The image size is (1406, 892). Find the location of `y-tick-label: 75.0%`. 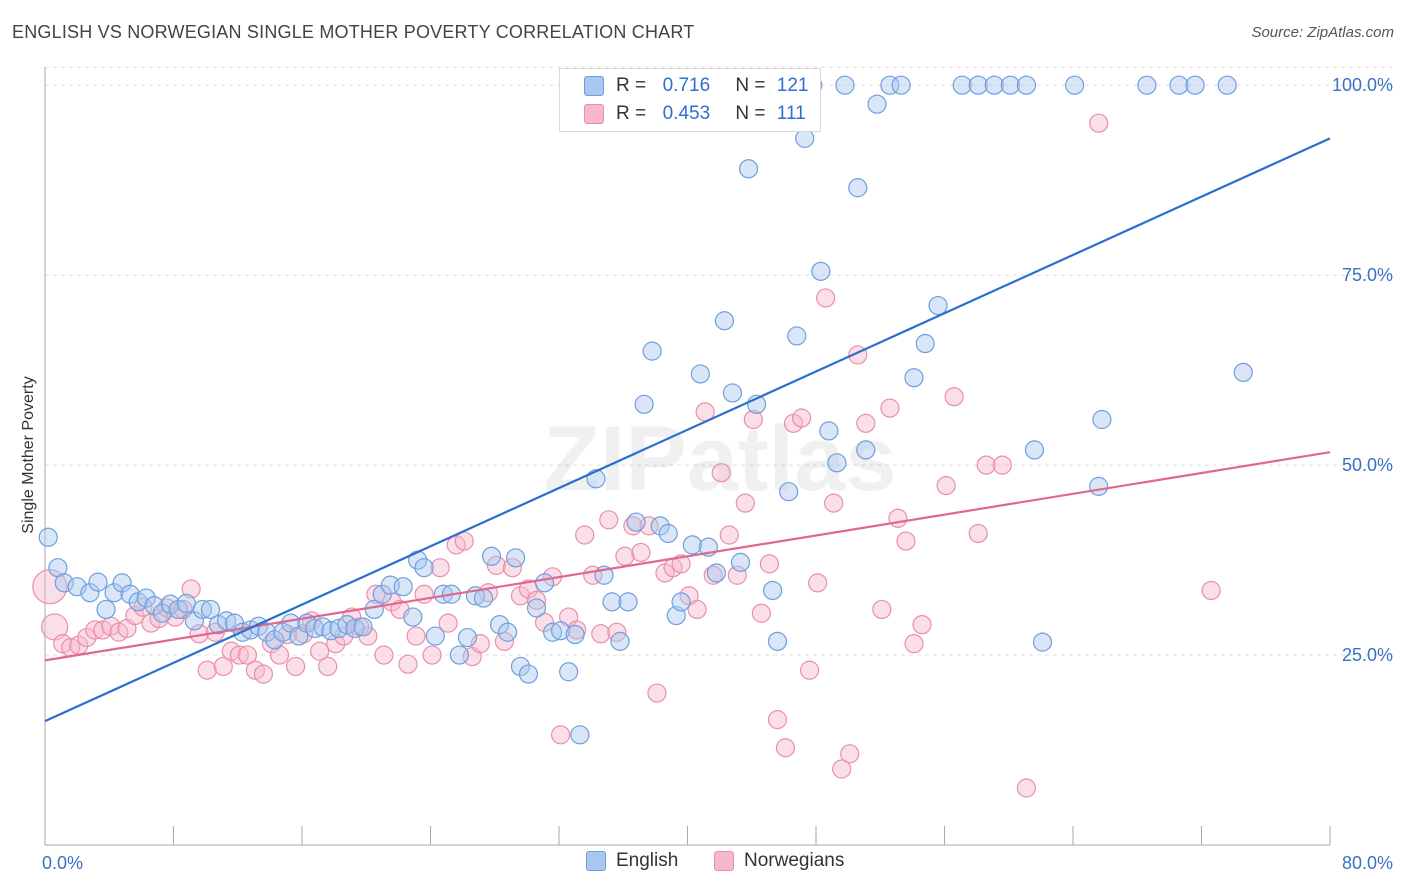

y-tick-label: 75.0% is located at coordinates (1367, 275).